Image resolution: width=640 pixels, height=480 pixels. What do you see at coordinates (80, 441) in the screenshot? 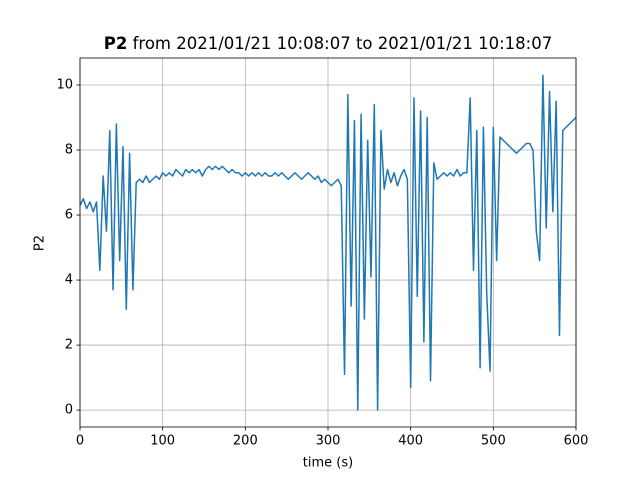
I see `x-tick-label: 0` at bounding box center [80, 441].